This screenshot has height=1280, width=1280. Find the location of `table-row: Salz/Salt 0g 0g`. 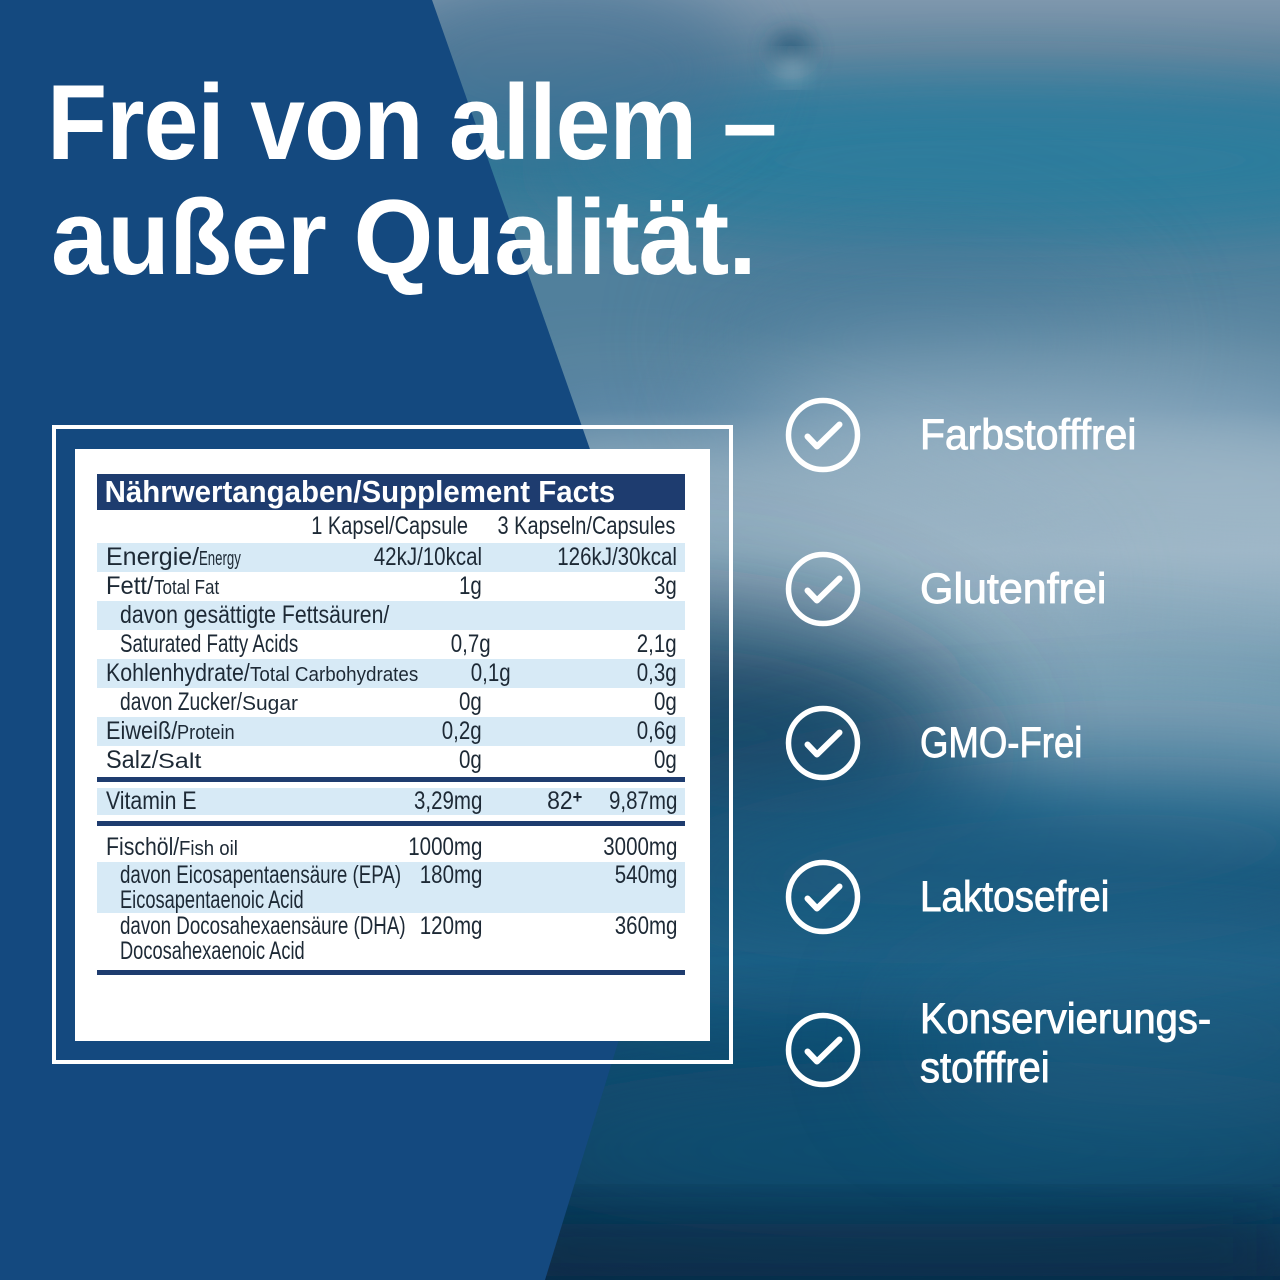

table-row: Salz/Salt 0g 0g is located at coordinates (391, 760).